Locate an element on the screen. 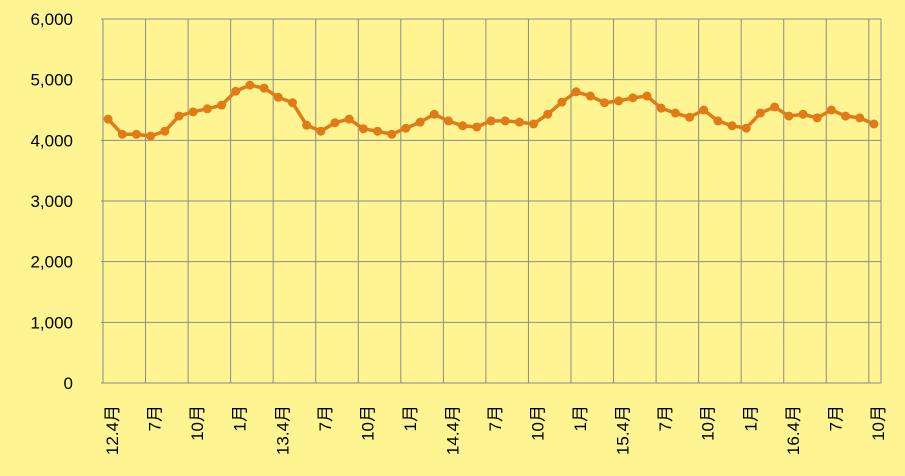 The image size is (905, 476). x-tick-label: 15.4月 is located at coordinates (623, 430).